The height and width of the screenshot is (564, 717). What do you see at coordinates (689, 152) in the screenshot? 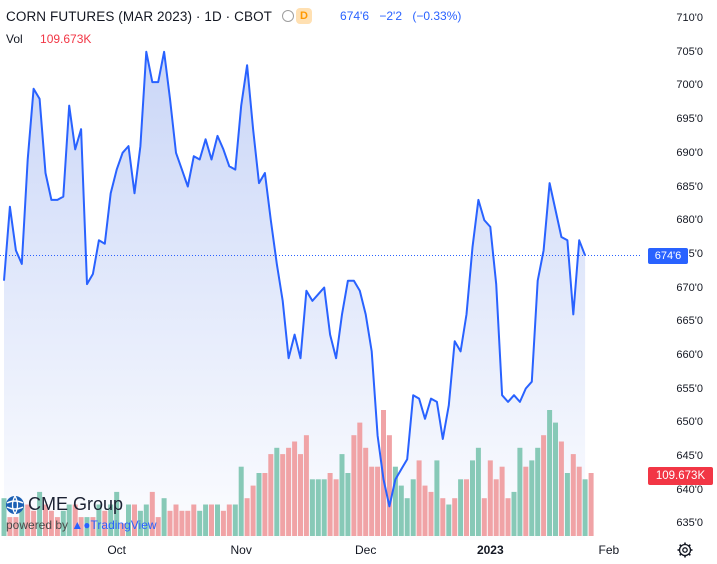
I see `price-axis-label: 690'0` at bounding box center [689, 152].